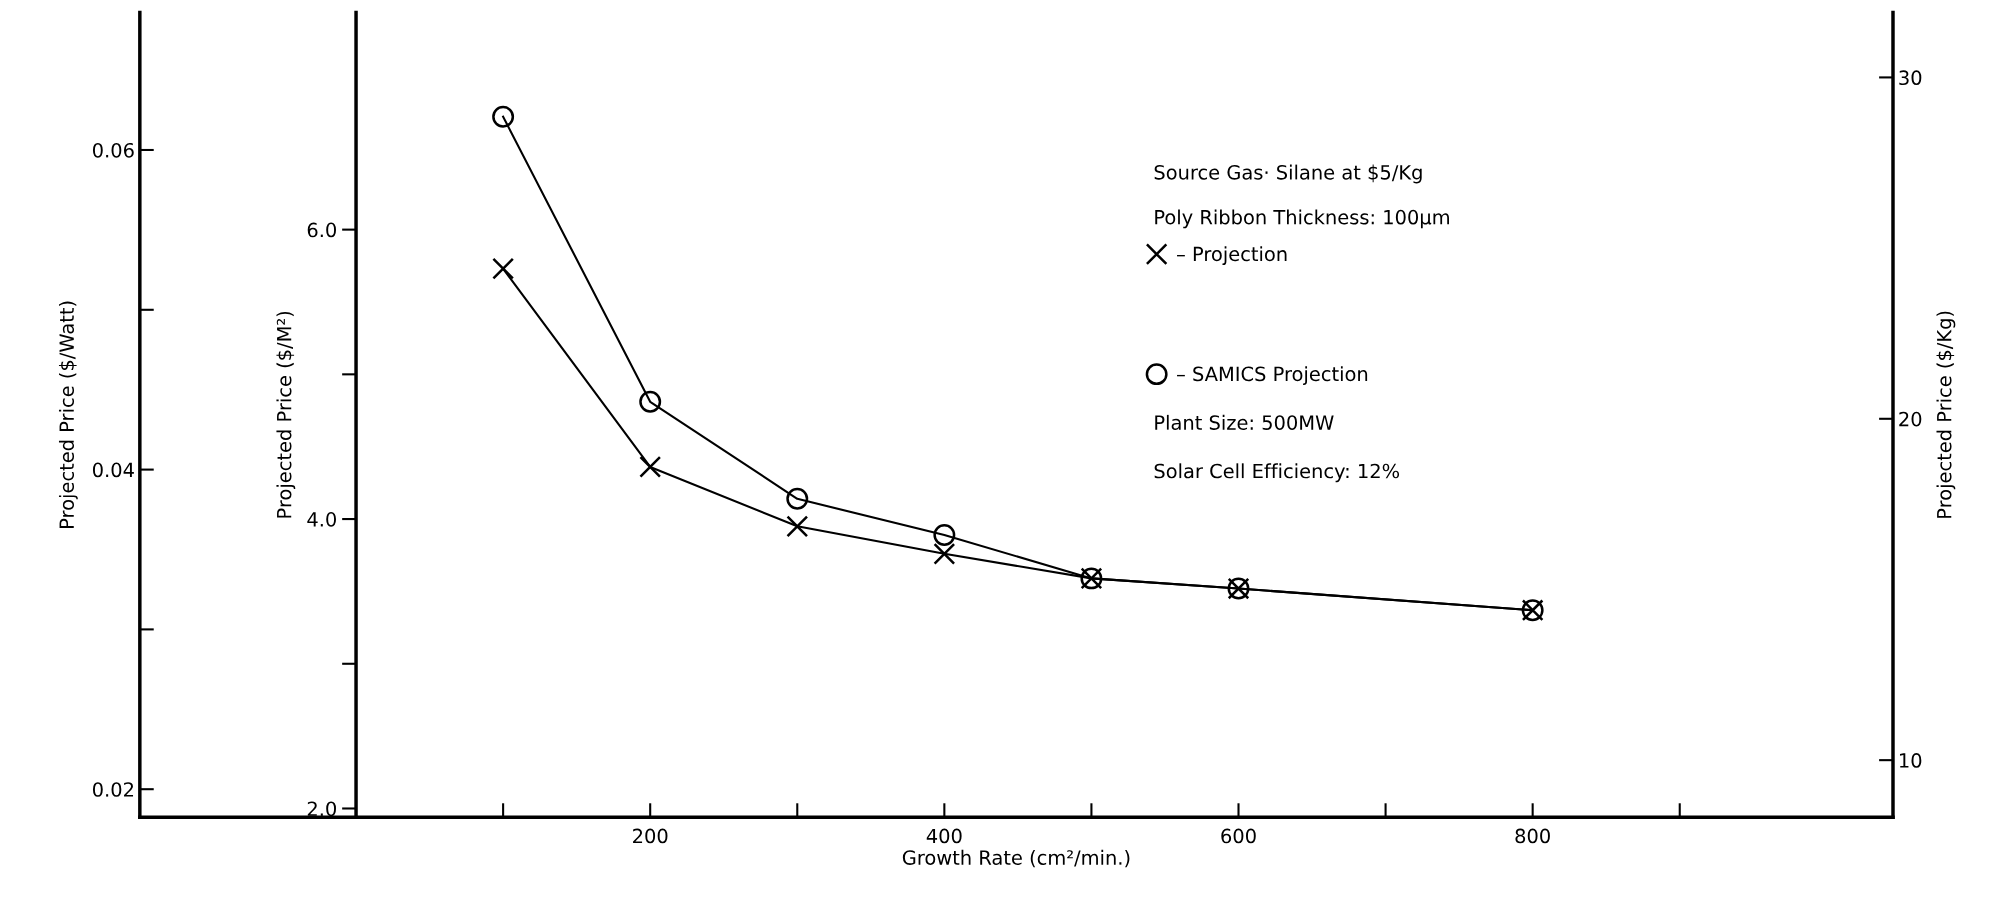 Image resolution: width=1992 pixels, height=897 pixels. Describe the element at coordinates (321, 809) in the screenshot. I see `y-tick-label: 2.0` at that location.